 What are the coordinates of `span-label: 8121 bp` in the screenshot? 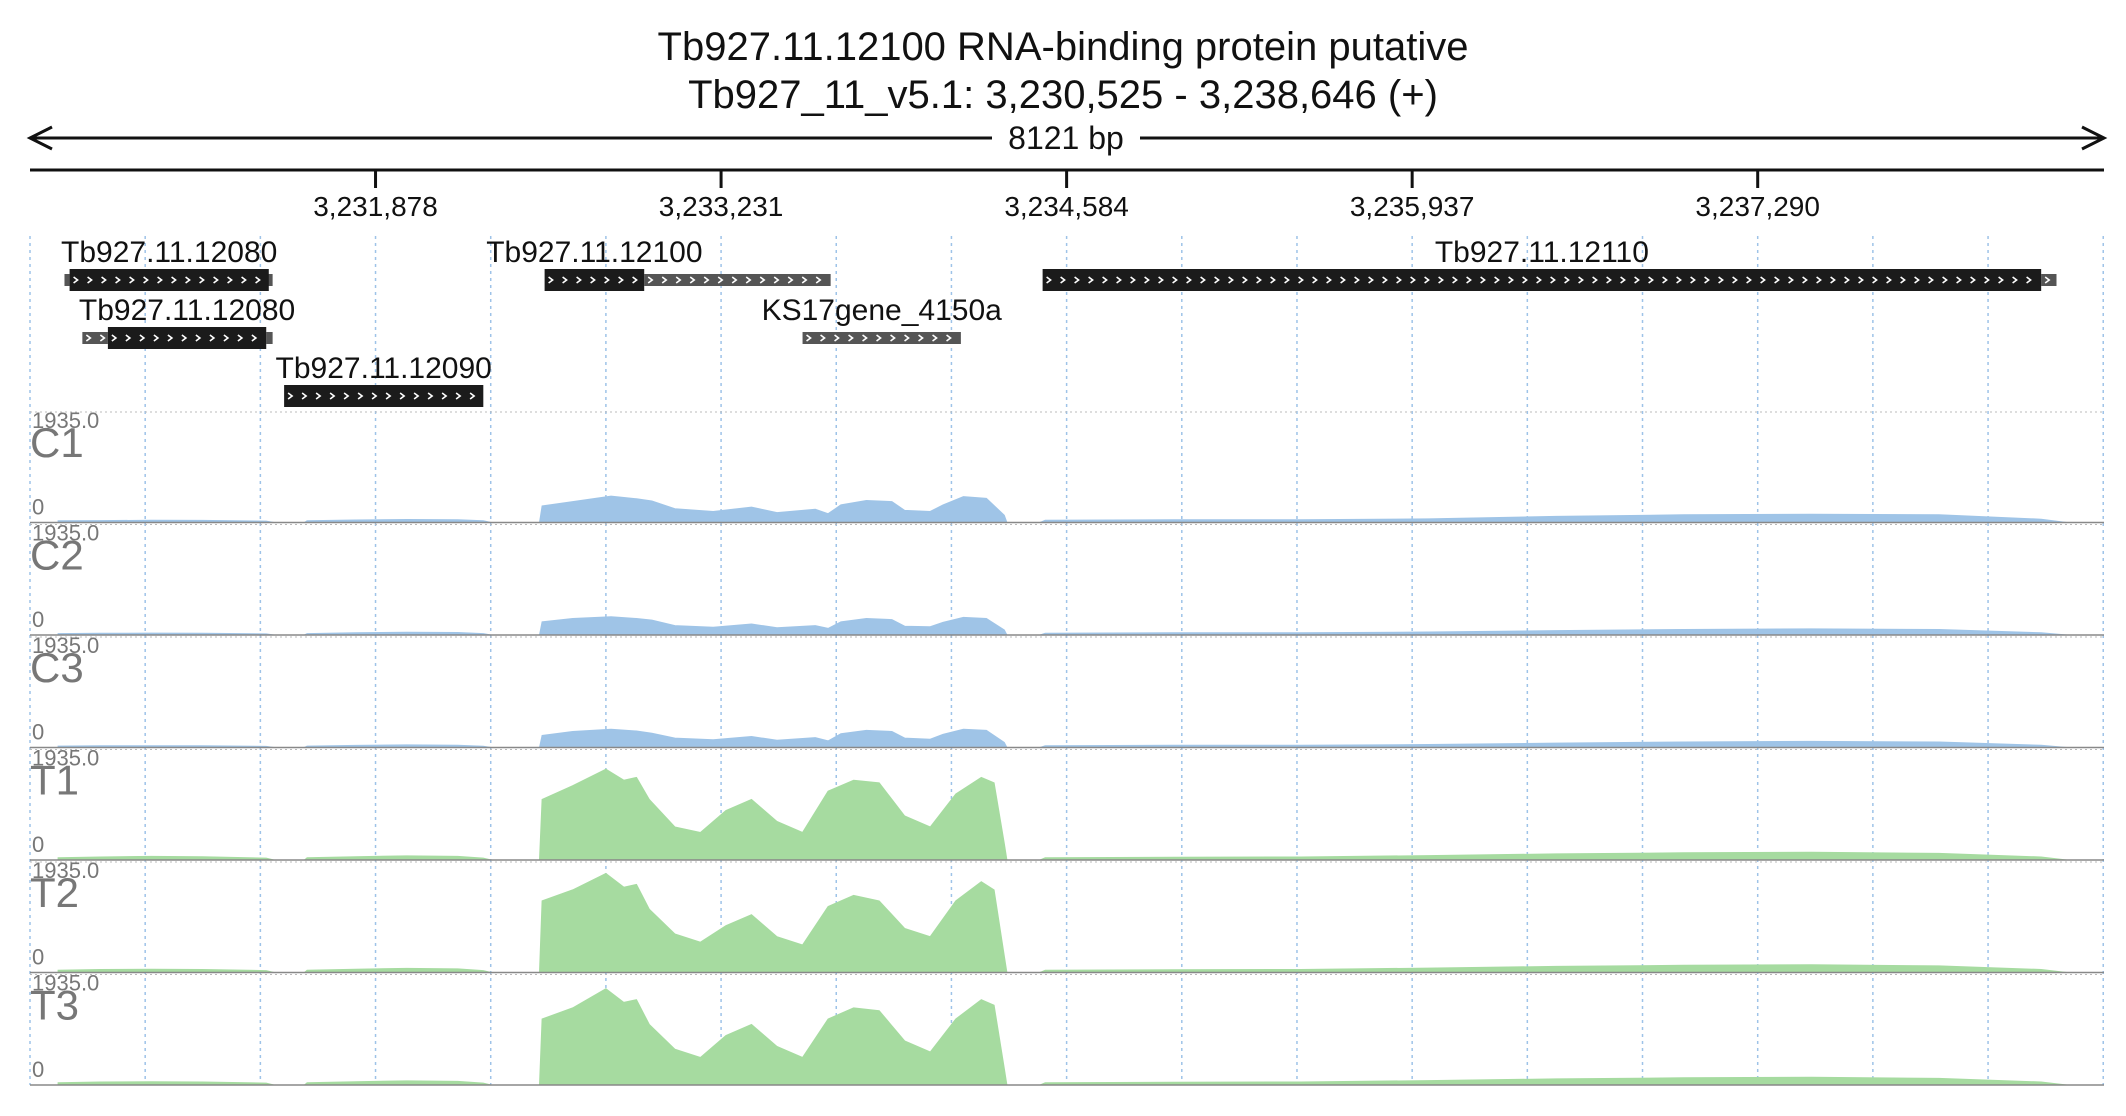 It's located at (1066, 138).